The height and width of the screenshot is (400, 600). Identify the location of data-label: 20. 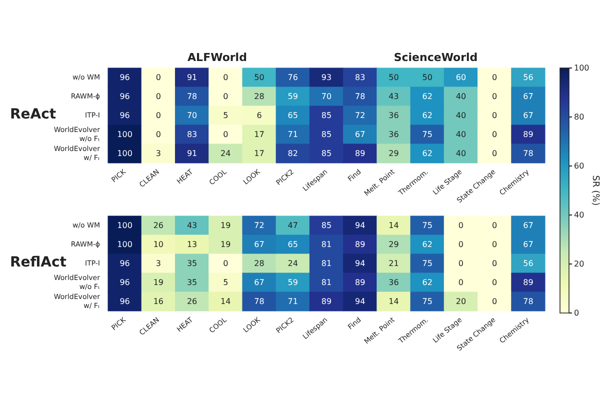
(461, 301).